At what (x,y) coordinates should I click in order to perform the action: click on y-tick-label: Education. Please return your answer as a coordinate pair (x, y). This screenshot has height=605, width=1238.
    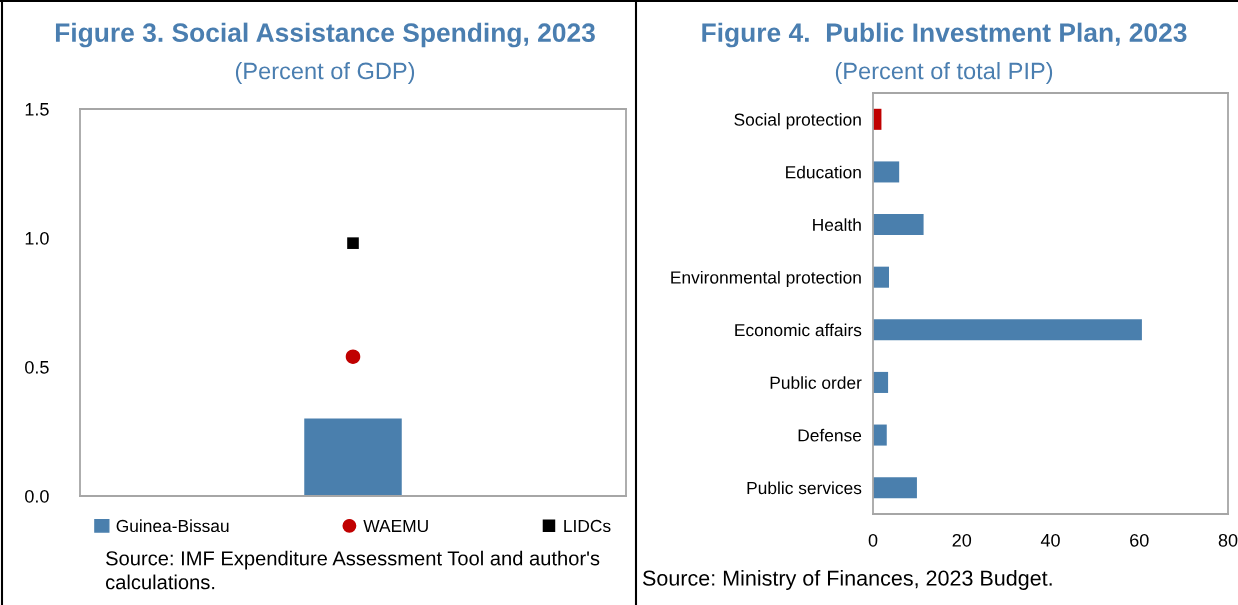
    Looking at the image, I should click on (823, 172).